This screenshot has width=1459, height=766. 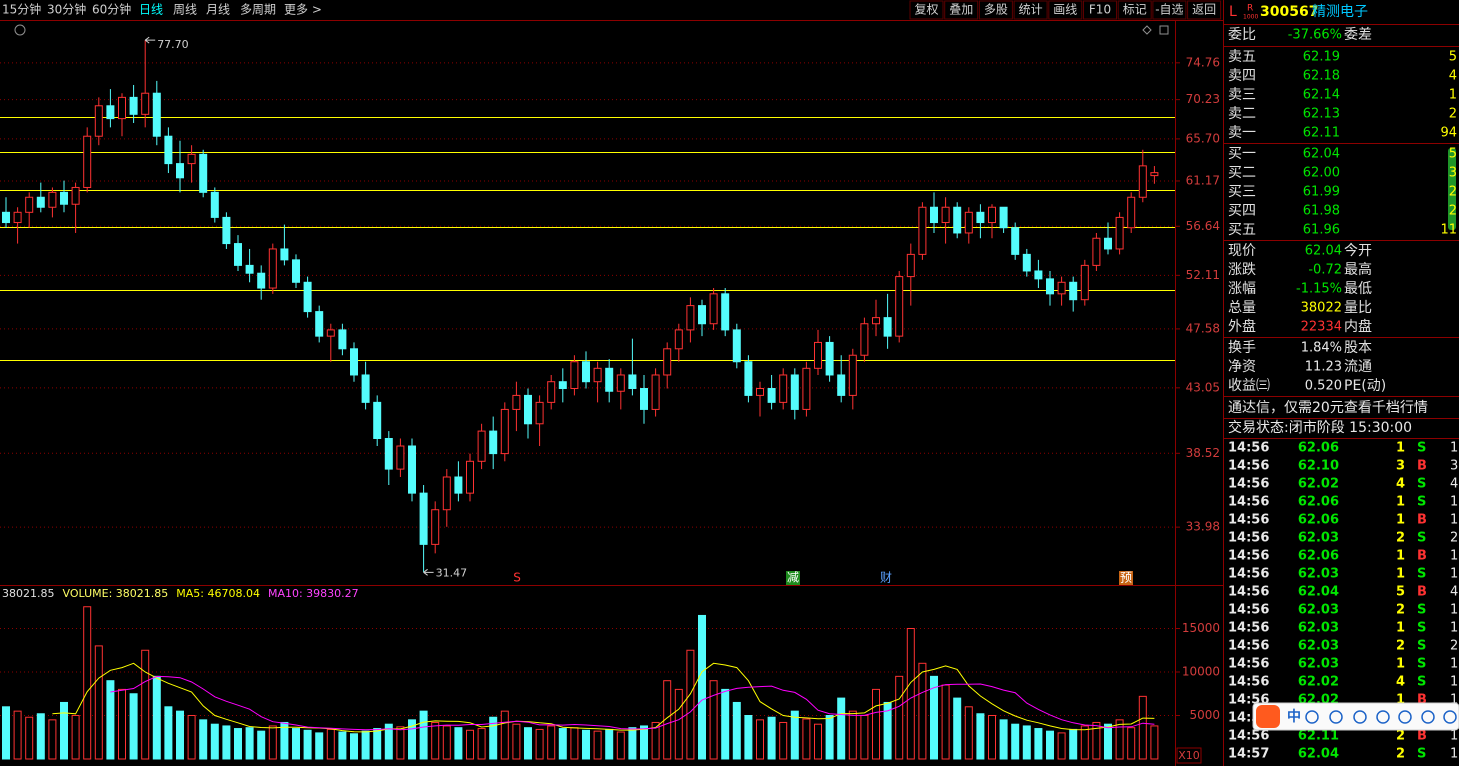 I want to click on ime-logo, so click(x=1268, y=716).